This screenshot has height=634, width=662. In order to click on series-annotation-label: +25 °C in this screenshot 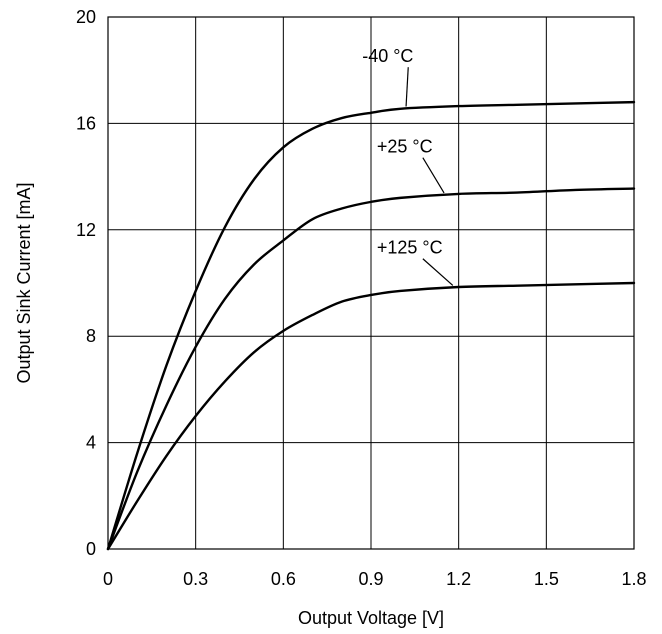, I will do `click(405, 147)`.